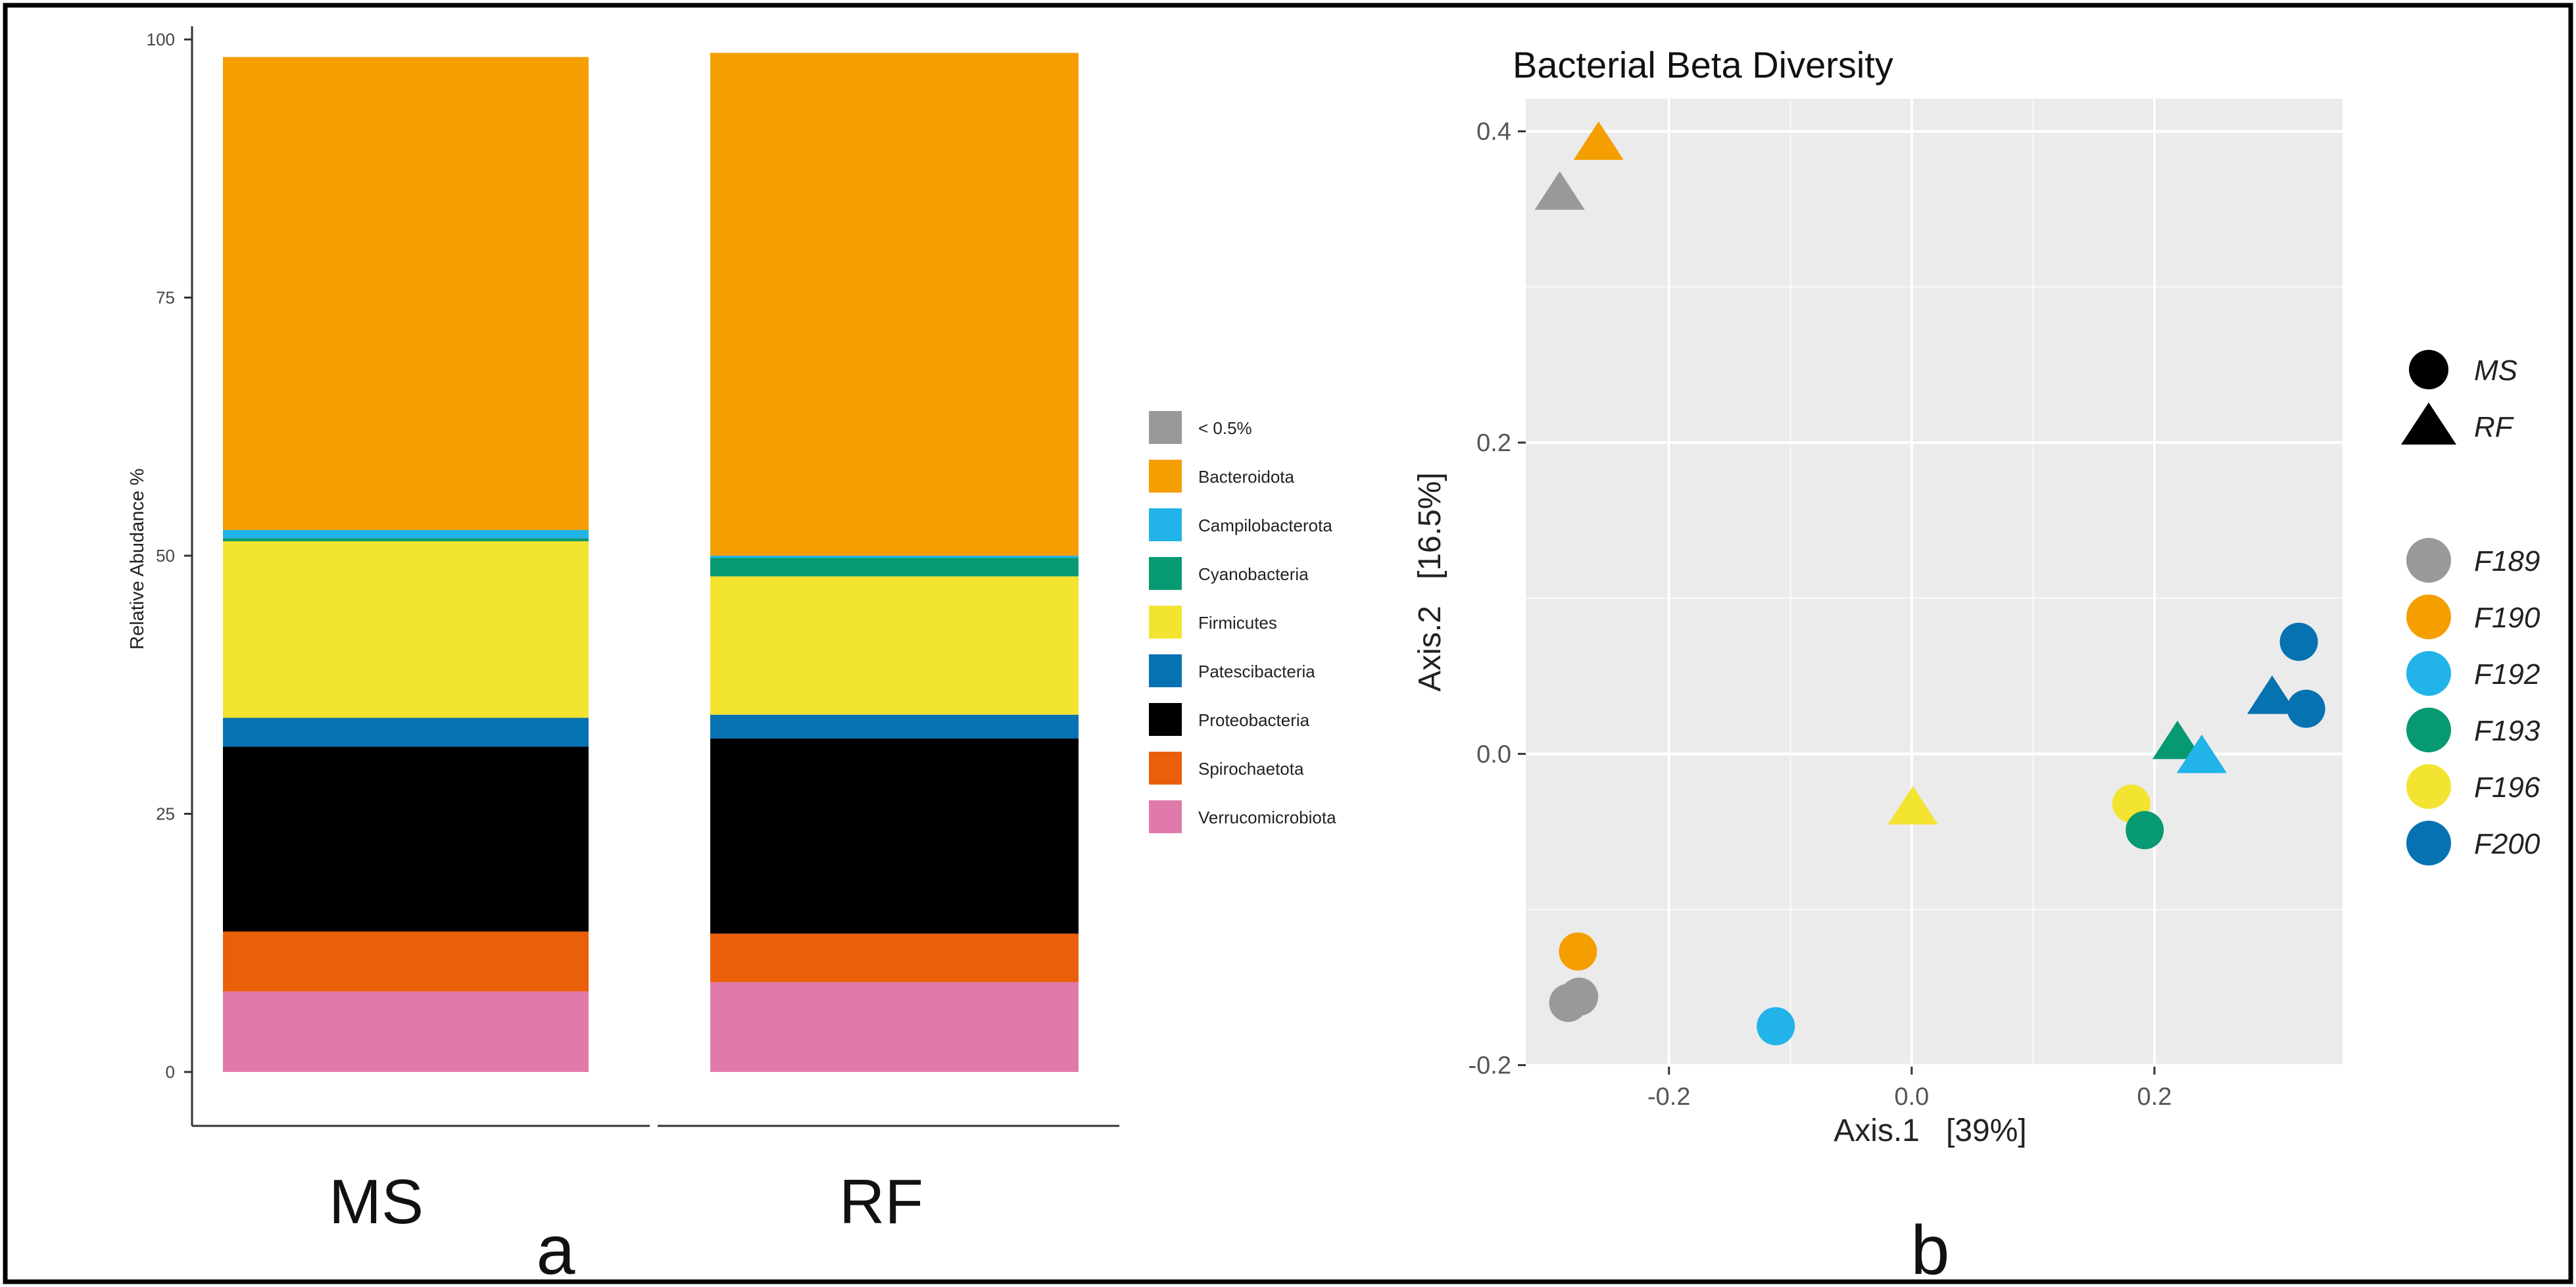 The height and width of the screenshot is (1287, 2576). Describe the element at coordinates (138, 559) in the screenshot. I see `y-axis-title: Relative Abudance %` at that location.